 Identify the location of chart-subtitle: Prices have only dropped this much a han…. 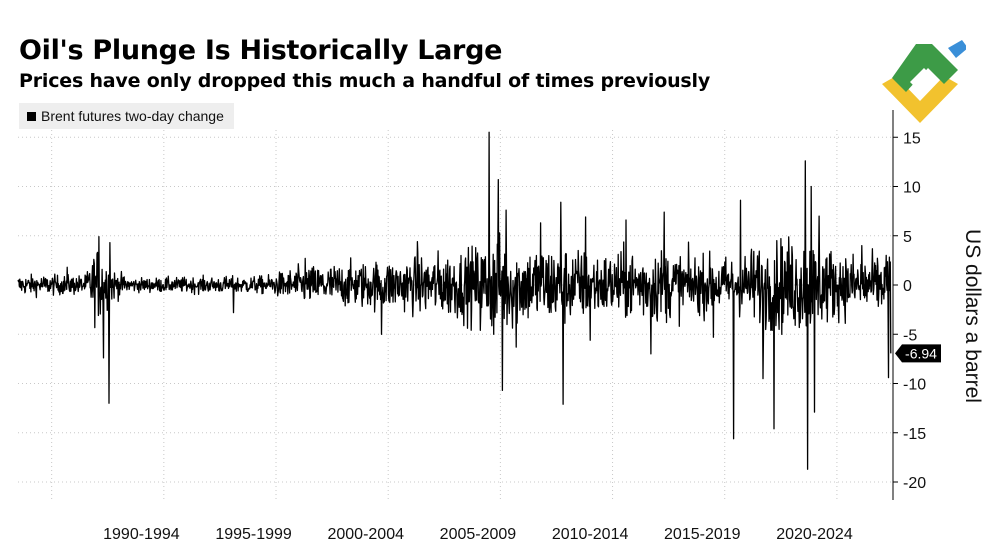
(365, 81).